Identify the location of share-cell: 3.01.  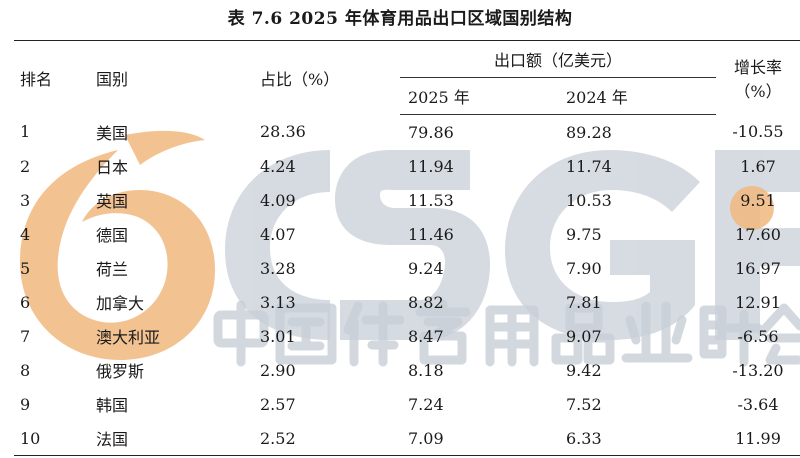
(278, 336).